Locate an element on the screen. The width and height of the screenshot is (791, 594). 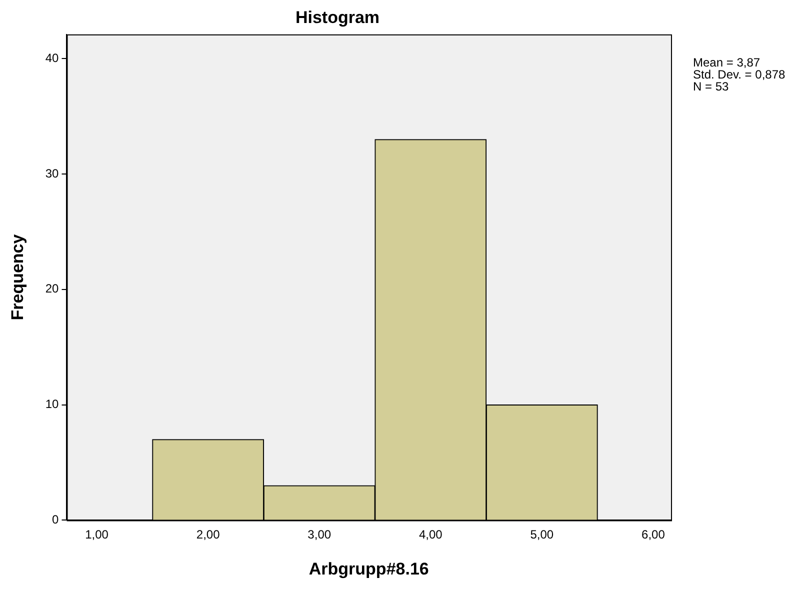
text: Mean = 3,87 is located at coordinates (726, 63).